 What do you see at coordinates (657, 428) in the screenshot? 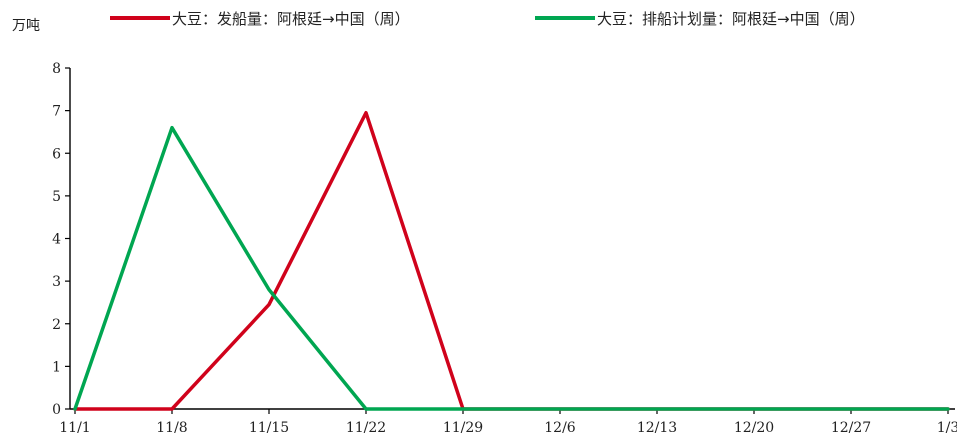
I see `x-tick-label: 12/13` at bounding box center [657, 428].